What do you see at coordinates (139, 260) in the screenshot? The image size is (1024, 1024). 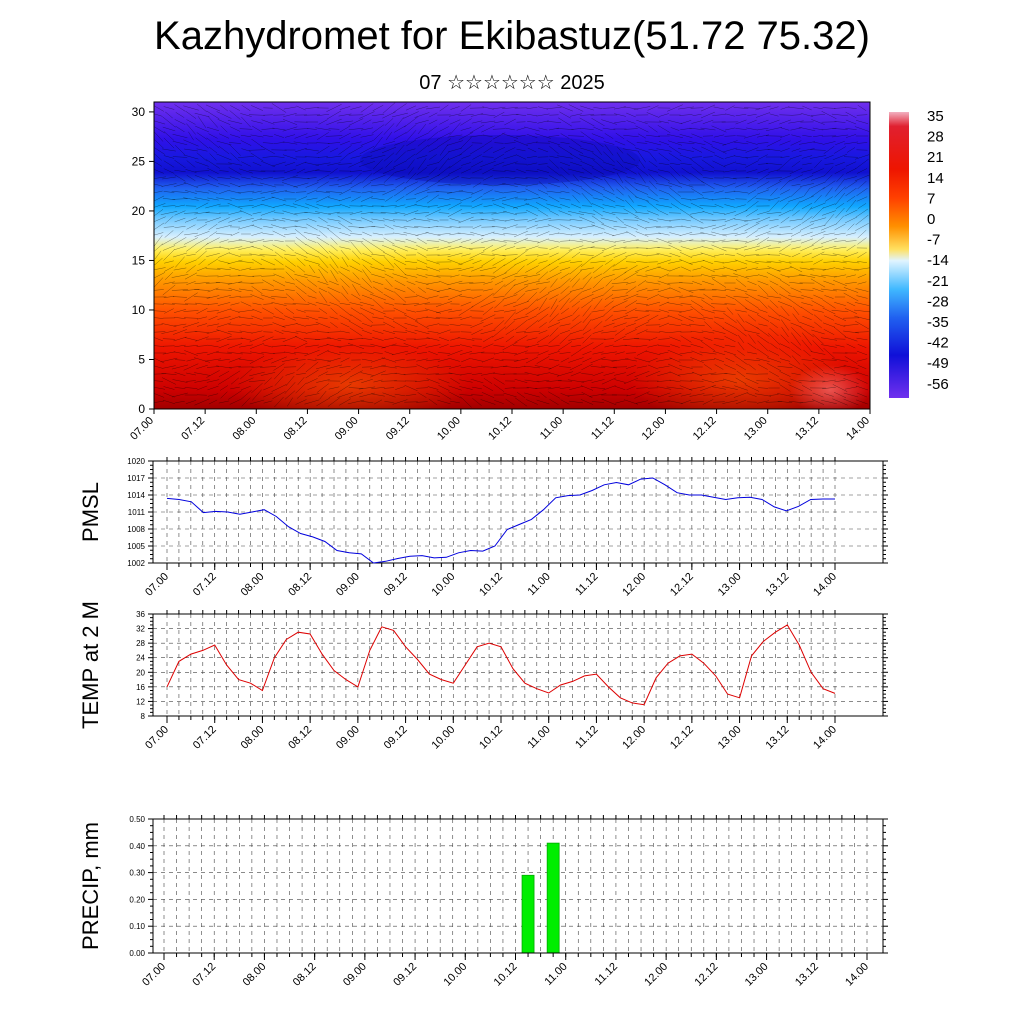 I see `heatmap-y-tick-label: 15` at bounding box center [139, 260].